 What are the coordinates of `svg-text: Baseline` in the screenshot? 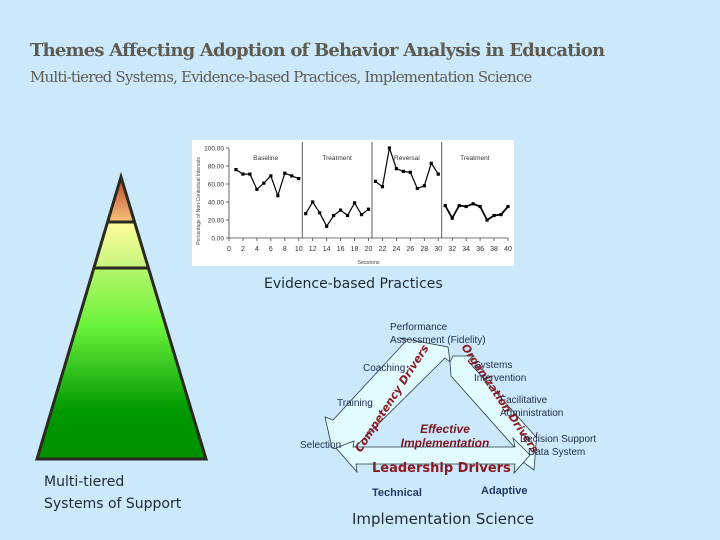 It's located at (265, 158).